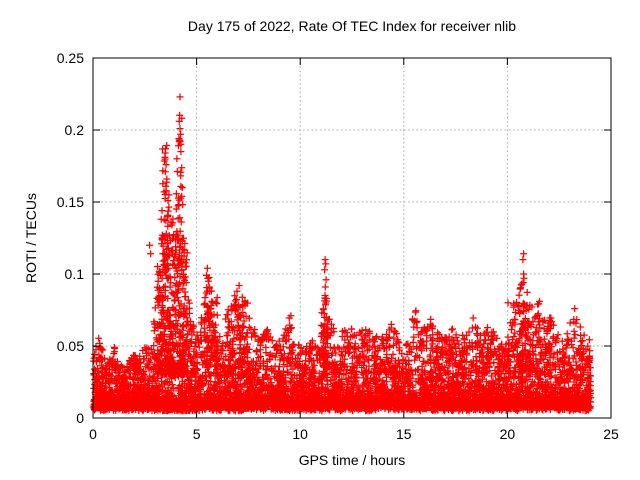 Image resolution: width=640 pixels, height=480 pixels. What do you see at coordinates (74, 274) in the screenshot?
I see `y-tick-label: 0.1` at bounding box center [74, 274].